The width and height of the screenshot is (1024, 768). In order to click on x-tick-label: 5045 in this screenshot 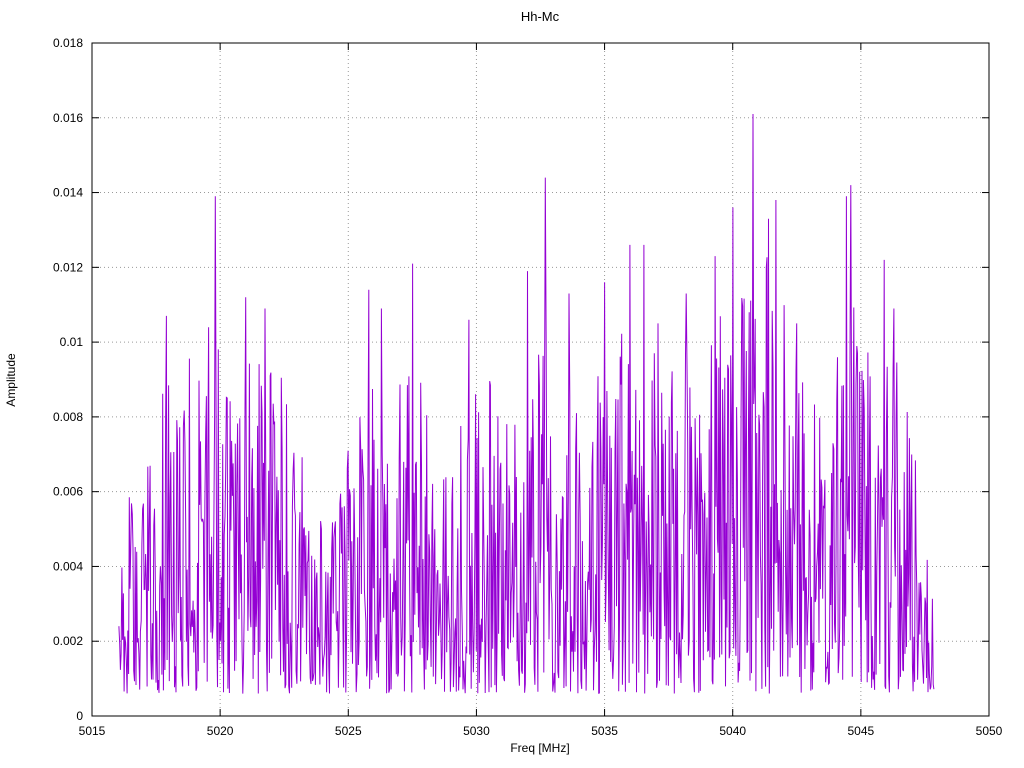, I will do `click(861, 731)`.